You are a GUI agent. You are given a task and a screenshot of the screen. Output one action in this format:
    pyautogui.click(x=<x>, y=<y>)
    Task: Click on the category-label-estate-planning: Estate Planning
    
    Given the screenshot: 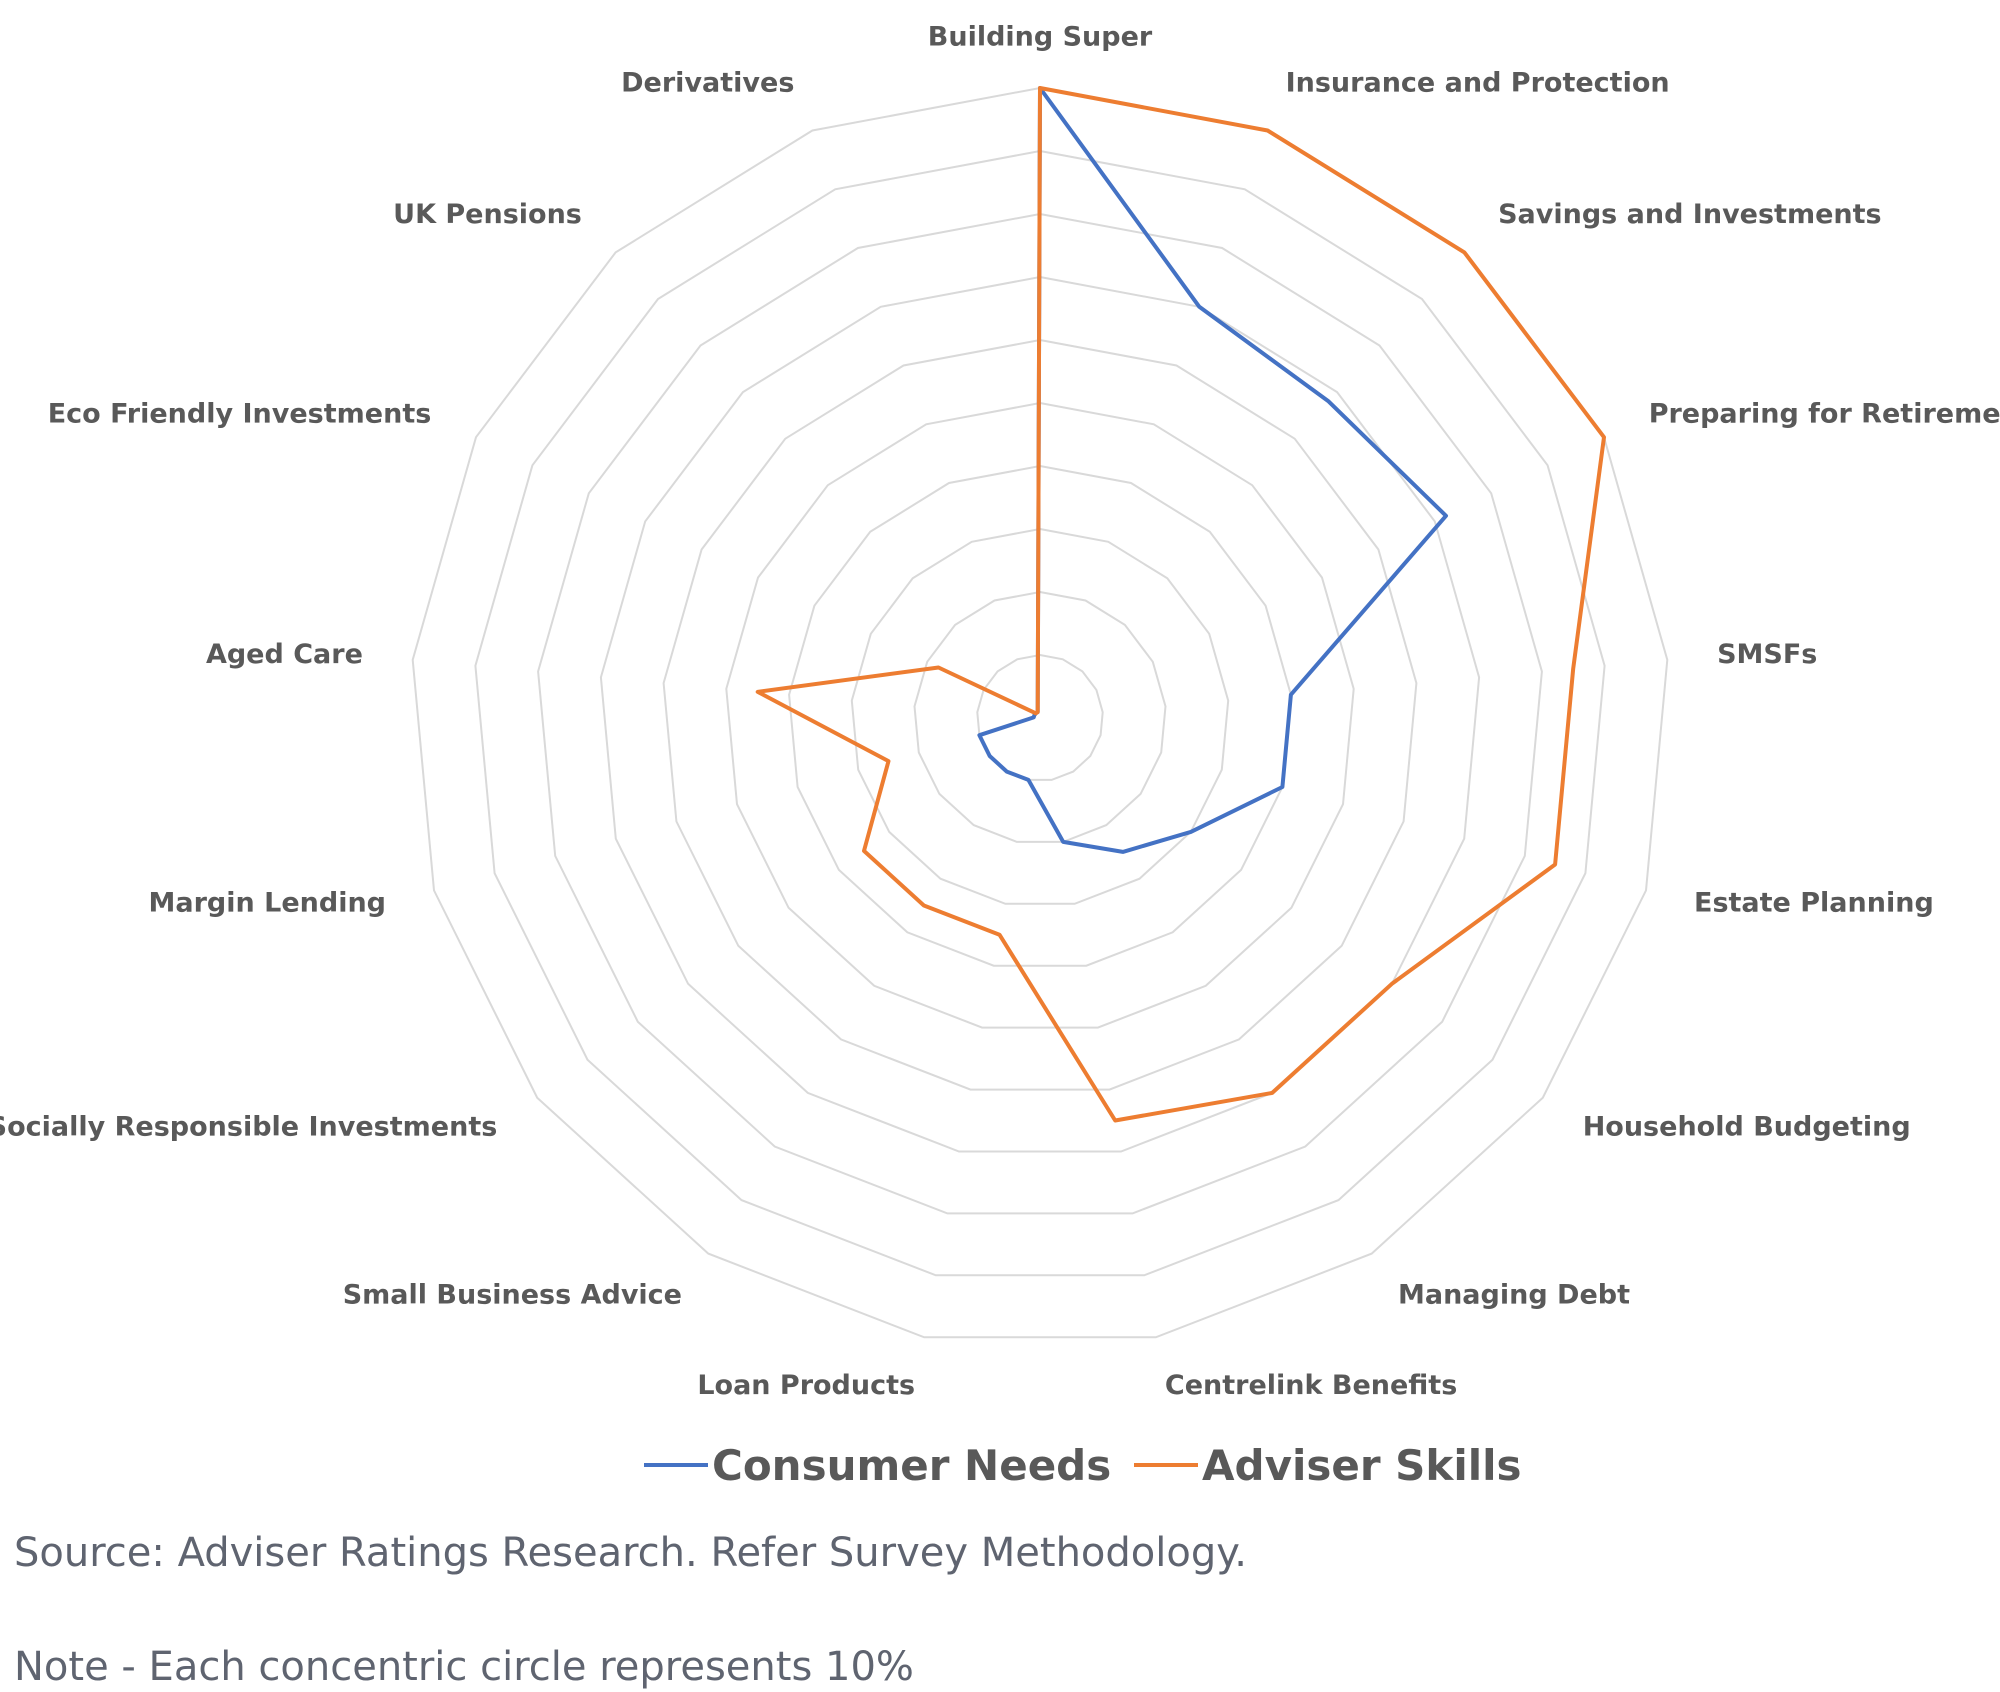 What is the action you would take?
    pyautogui.click(x=1814, y=903)
    